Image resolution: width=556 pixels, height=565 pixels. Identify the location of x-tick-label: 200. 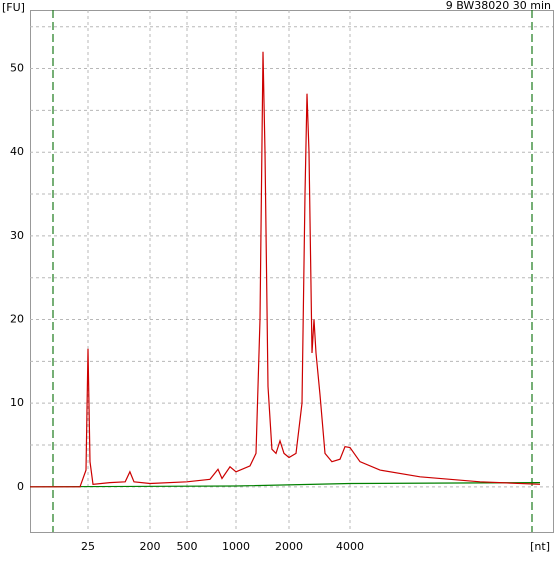
(150, 546).